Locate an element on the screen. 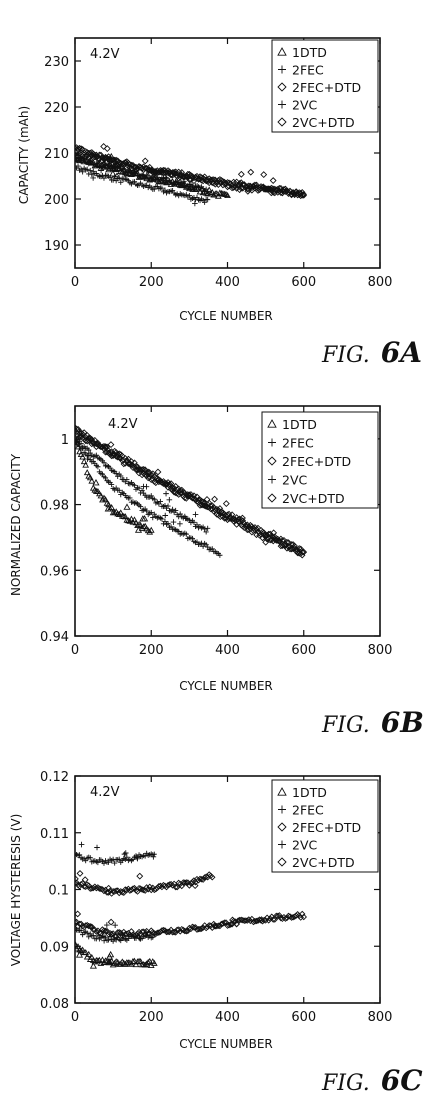 The width and height of the screenshot is (434, 1108). data-points is located at coordinates (191, 175).